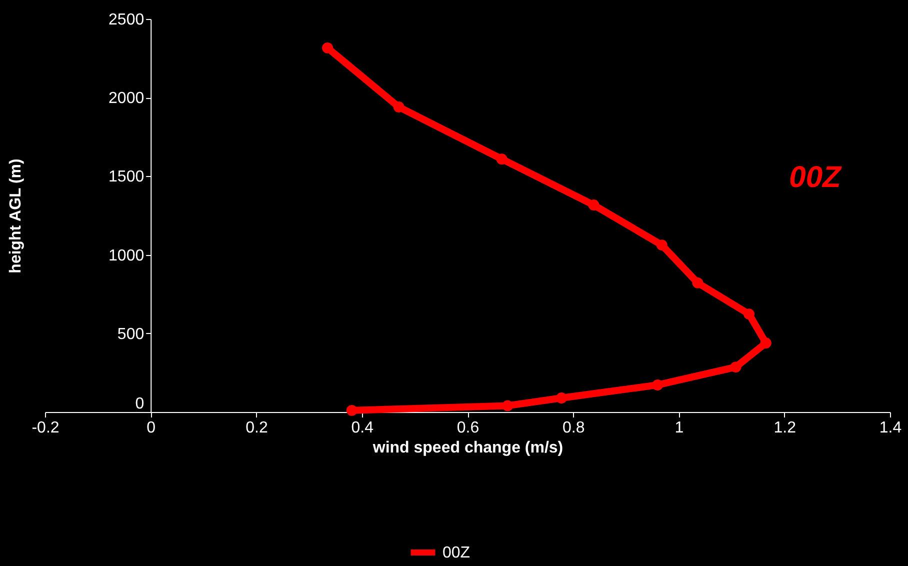  What do you see at coordinates (573, 428) in the screenshot?
I see `x-tick-label: 0.8` at bounding box center [573, 428].